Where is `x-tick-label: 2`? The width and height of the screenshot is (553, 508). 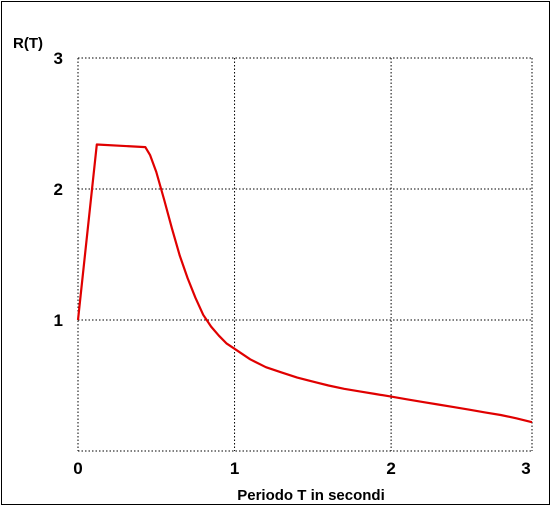 x-tick-label: 2 is located at coordinates (390, 468).